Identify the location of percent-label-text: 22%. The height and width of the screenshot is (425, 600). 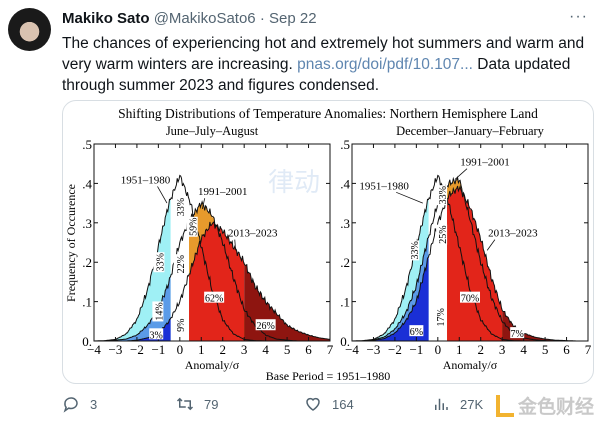
(181, 264).